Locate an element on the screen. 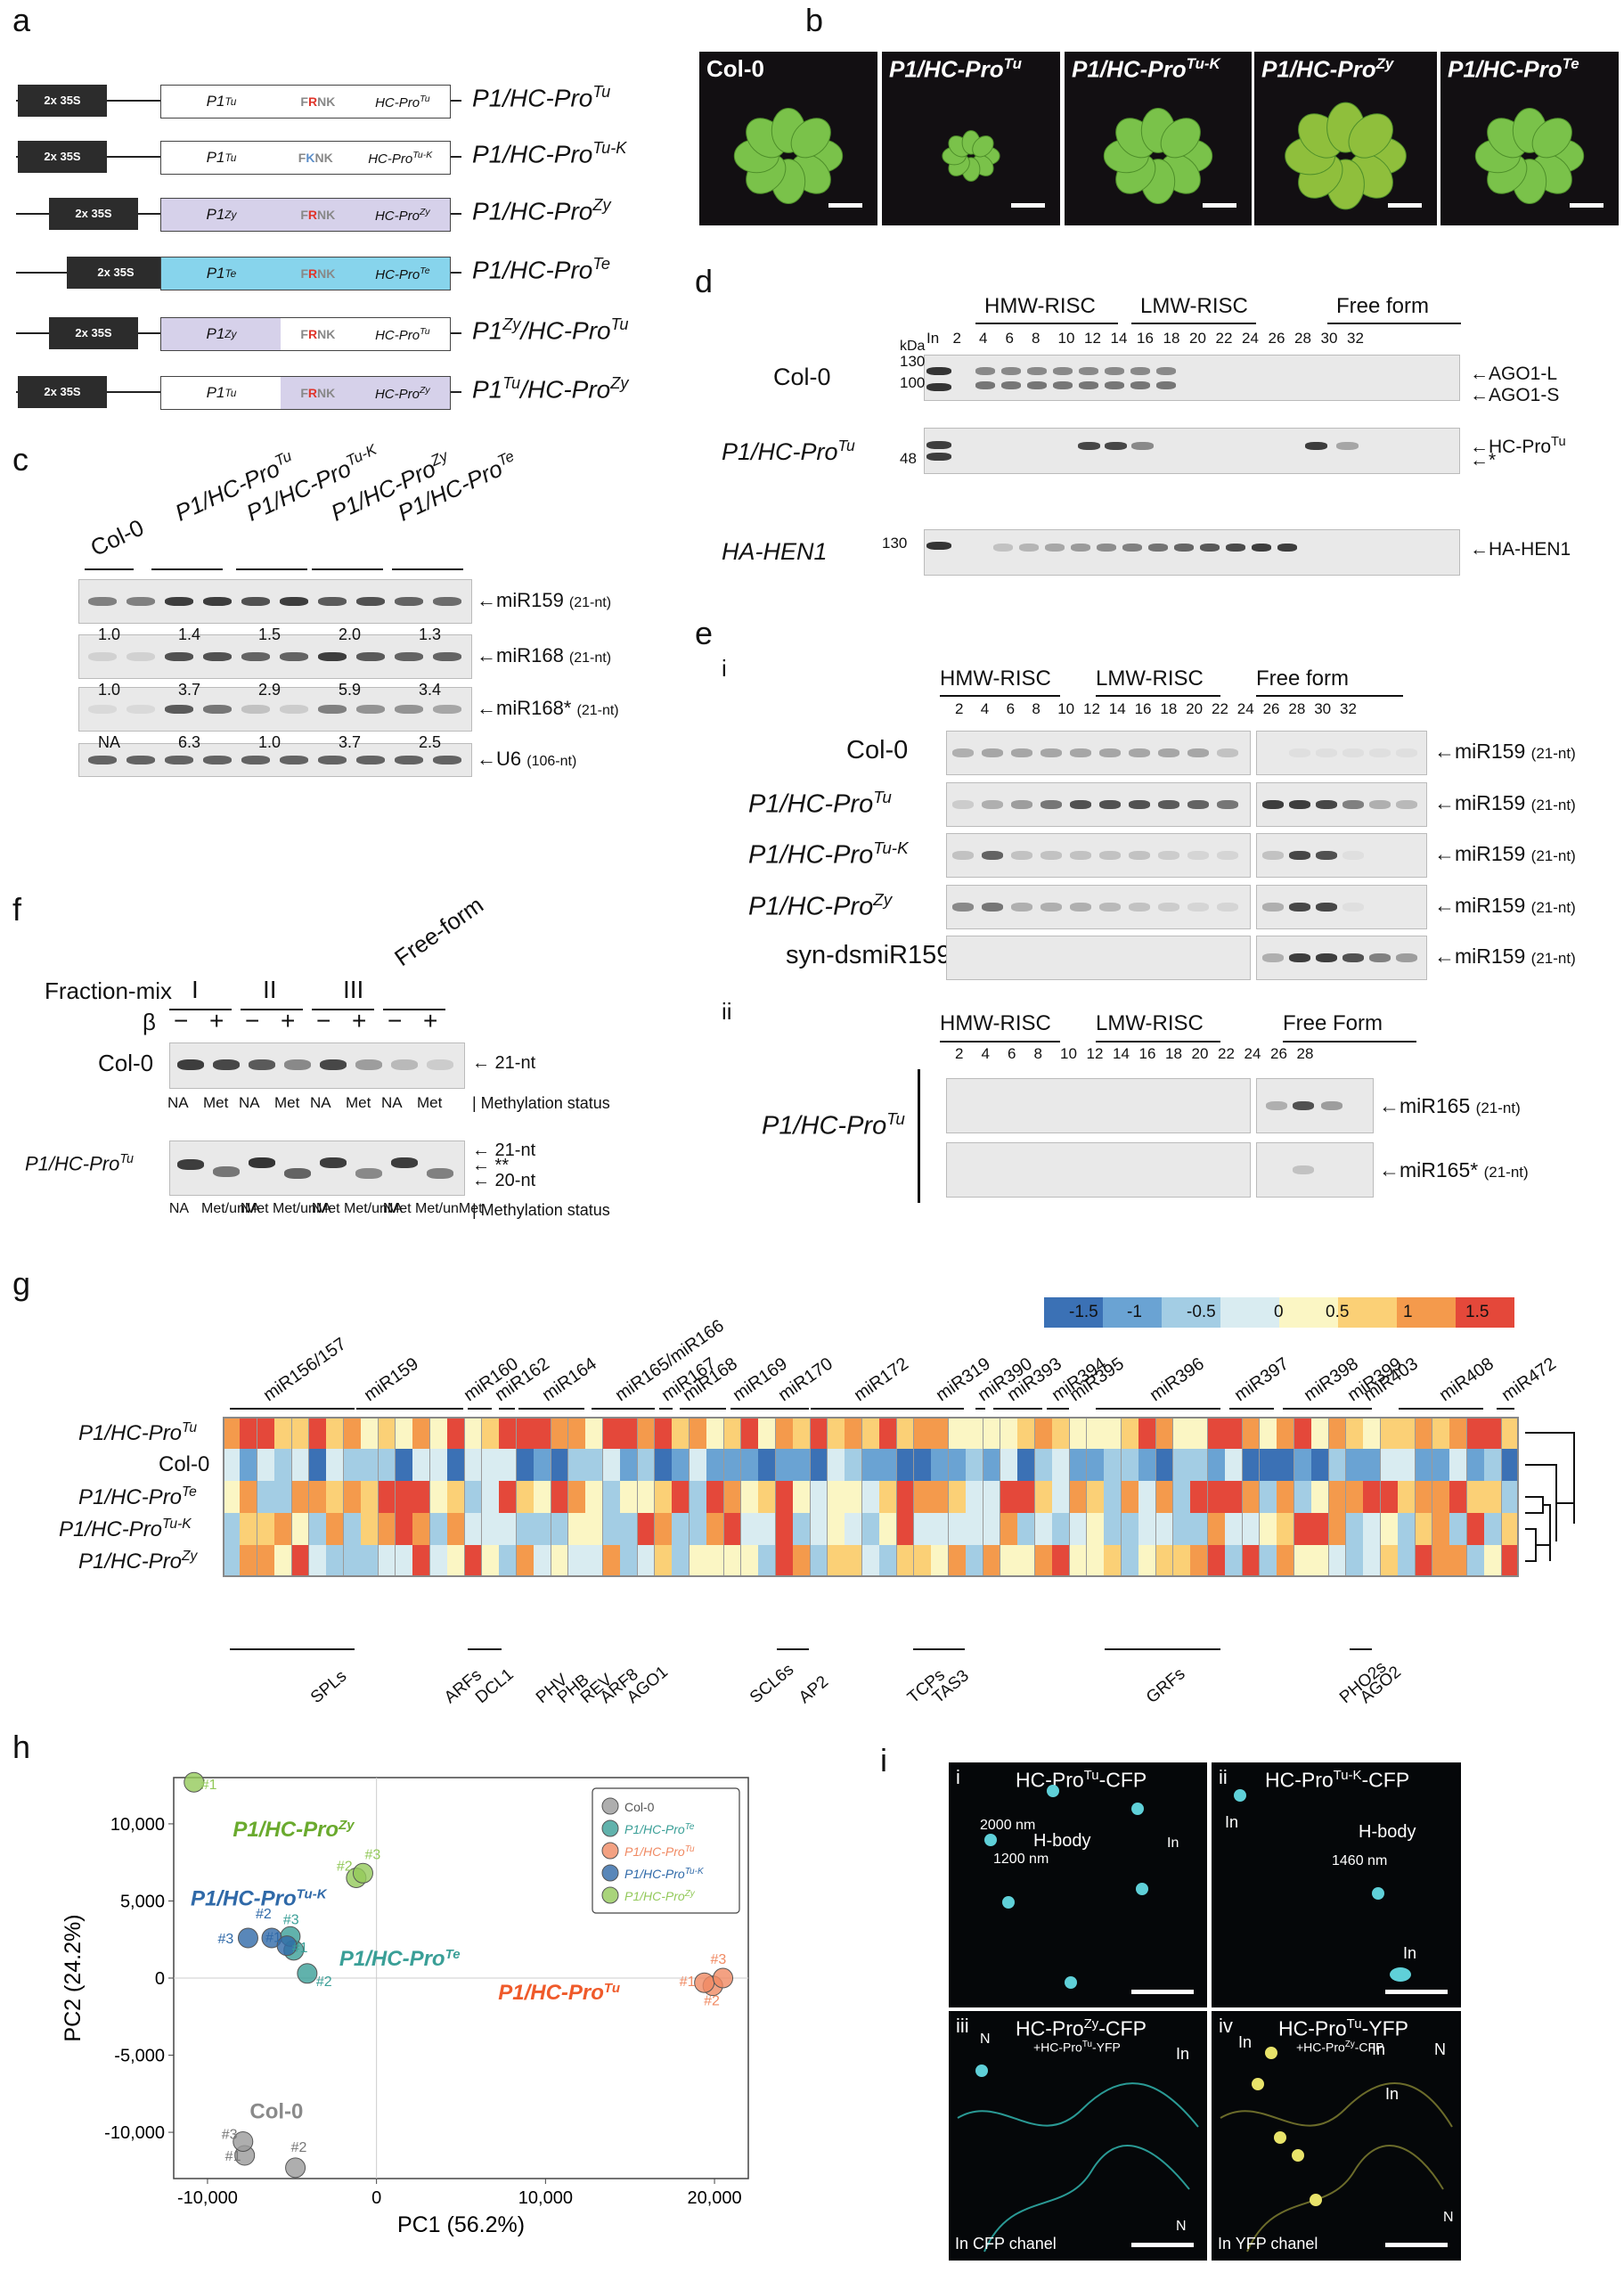 The image size is (1624, 2273). data-point is located at coordinates (247, 1938).